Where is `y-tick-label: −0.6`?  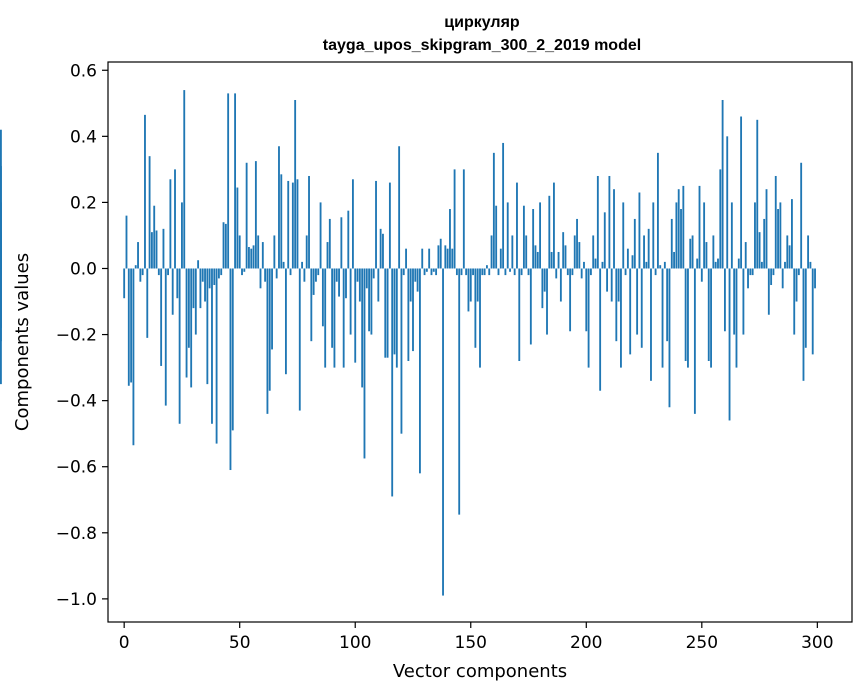
y-tick-label: −0.6 is located at coordinates (76, 468).